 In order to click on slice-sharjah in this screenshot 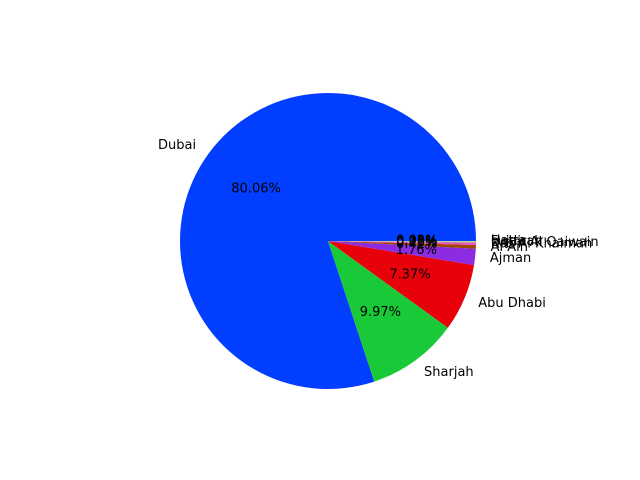, I will do `click(388, 311)`.